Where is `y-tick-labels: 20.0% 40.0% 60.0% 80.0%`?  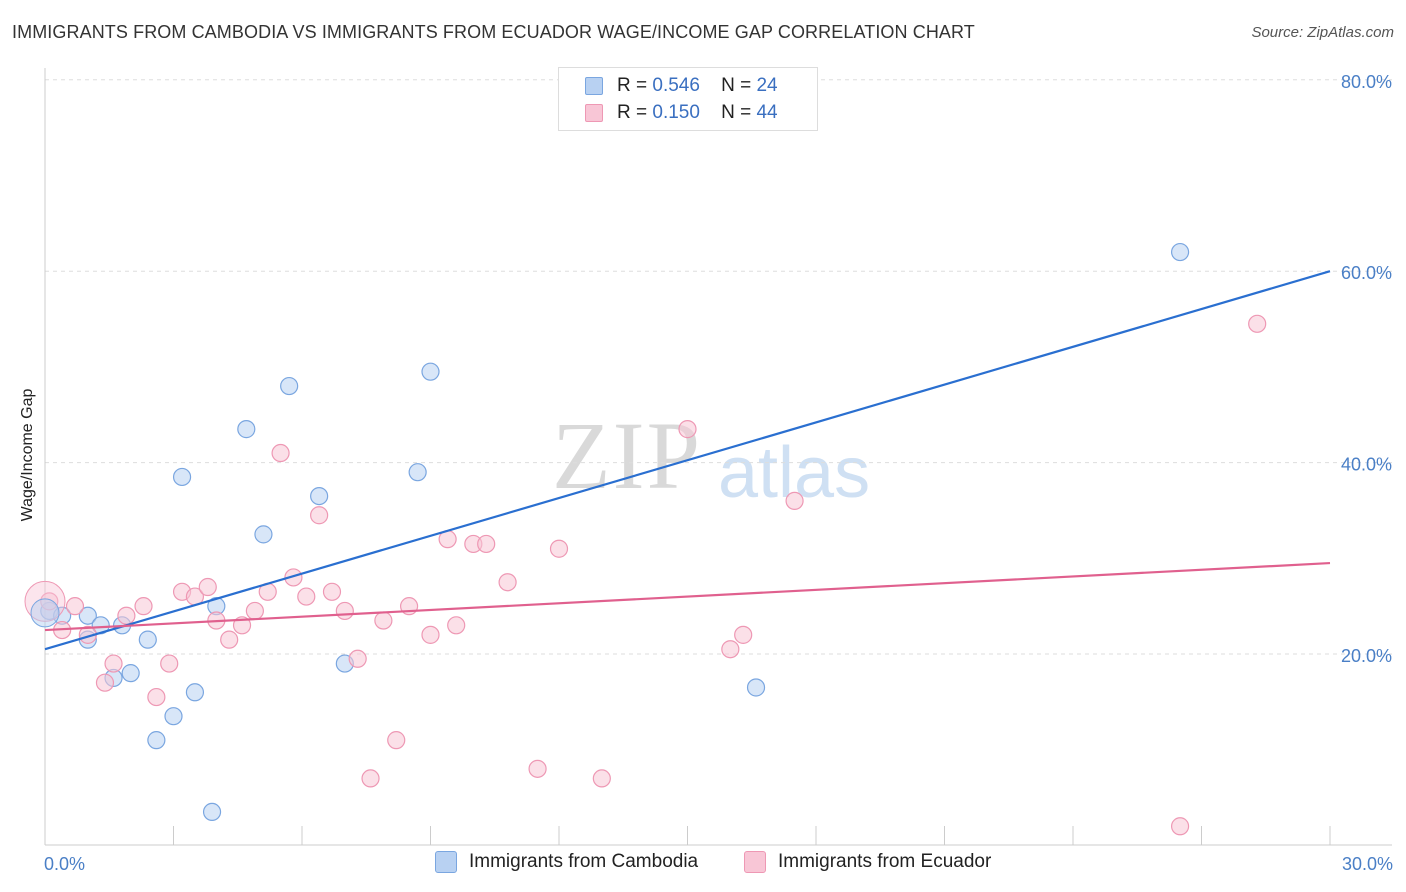
y-tick-labels: 20.0% 40.0% 60.0% 80.0% is located at coordinates (1366, 369).